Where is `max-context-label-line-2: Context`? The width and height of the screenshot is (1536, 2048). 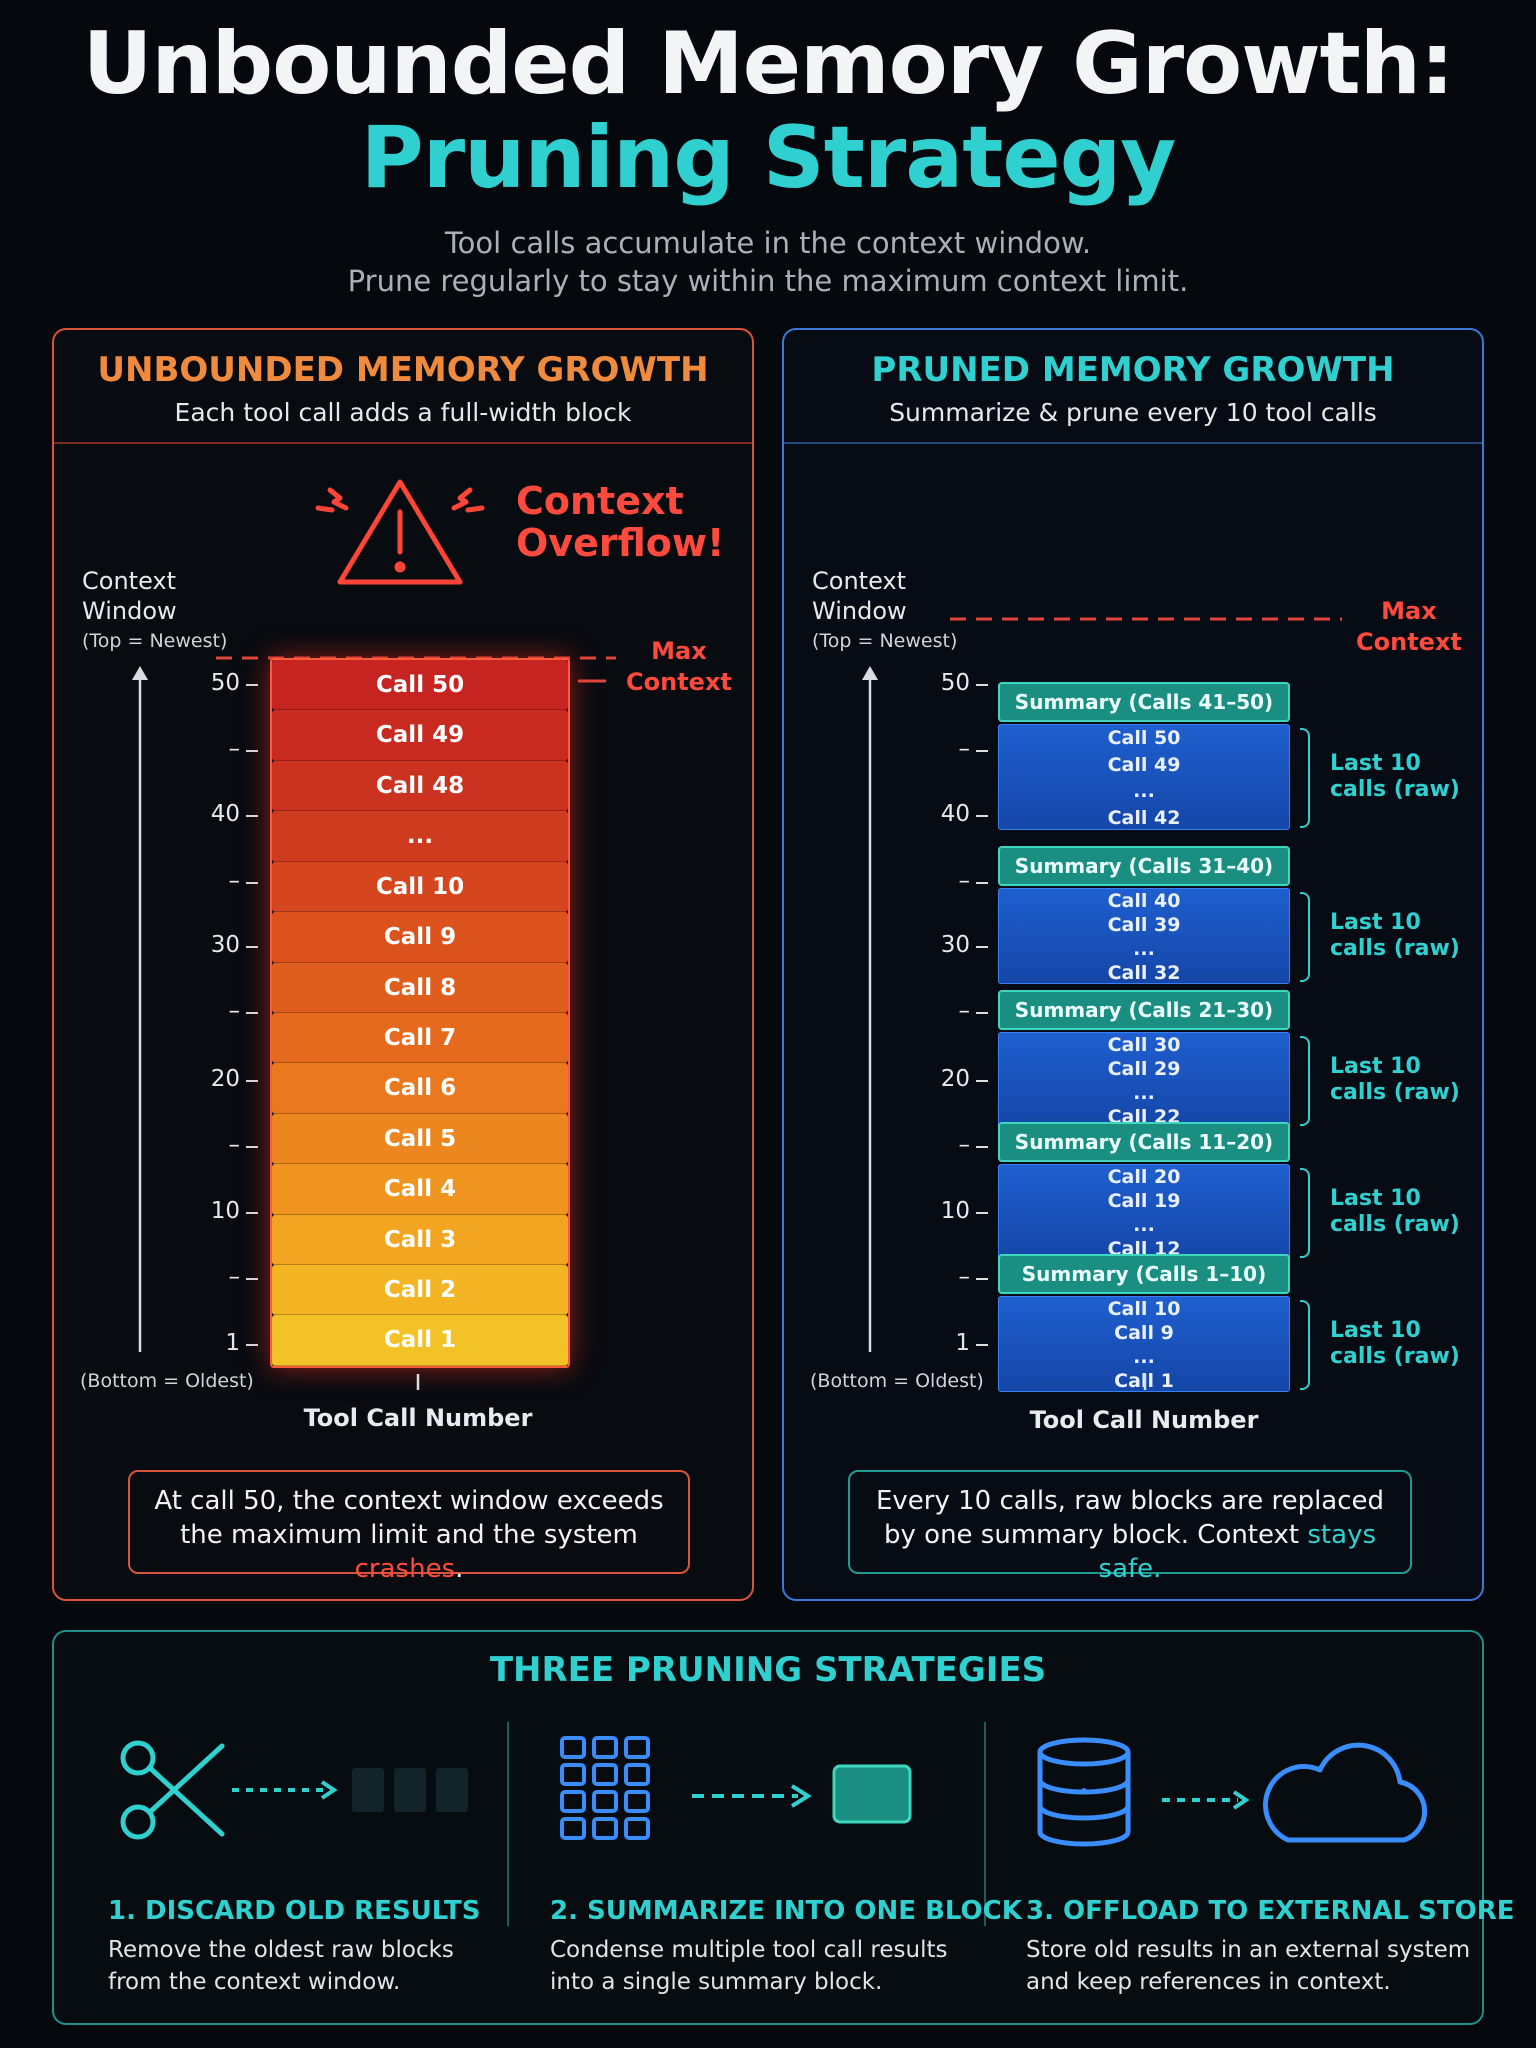 max-context-label-line-2: Context is located at coordinates (1409, 642).